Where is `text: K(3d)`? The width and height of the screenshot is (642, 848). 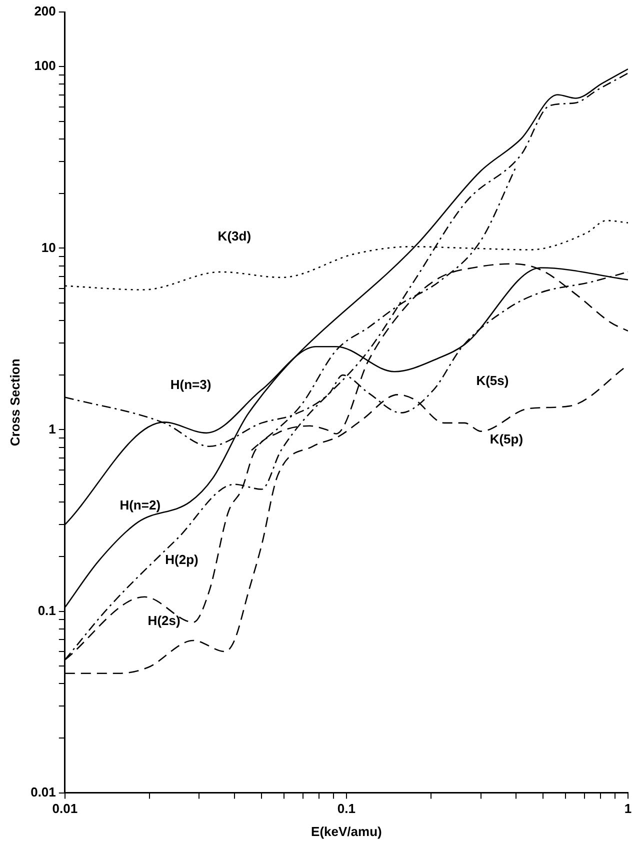
text: K(3d) is located at coordinates (235, 236).